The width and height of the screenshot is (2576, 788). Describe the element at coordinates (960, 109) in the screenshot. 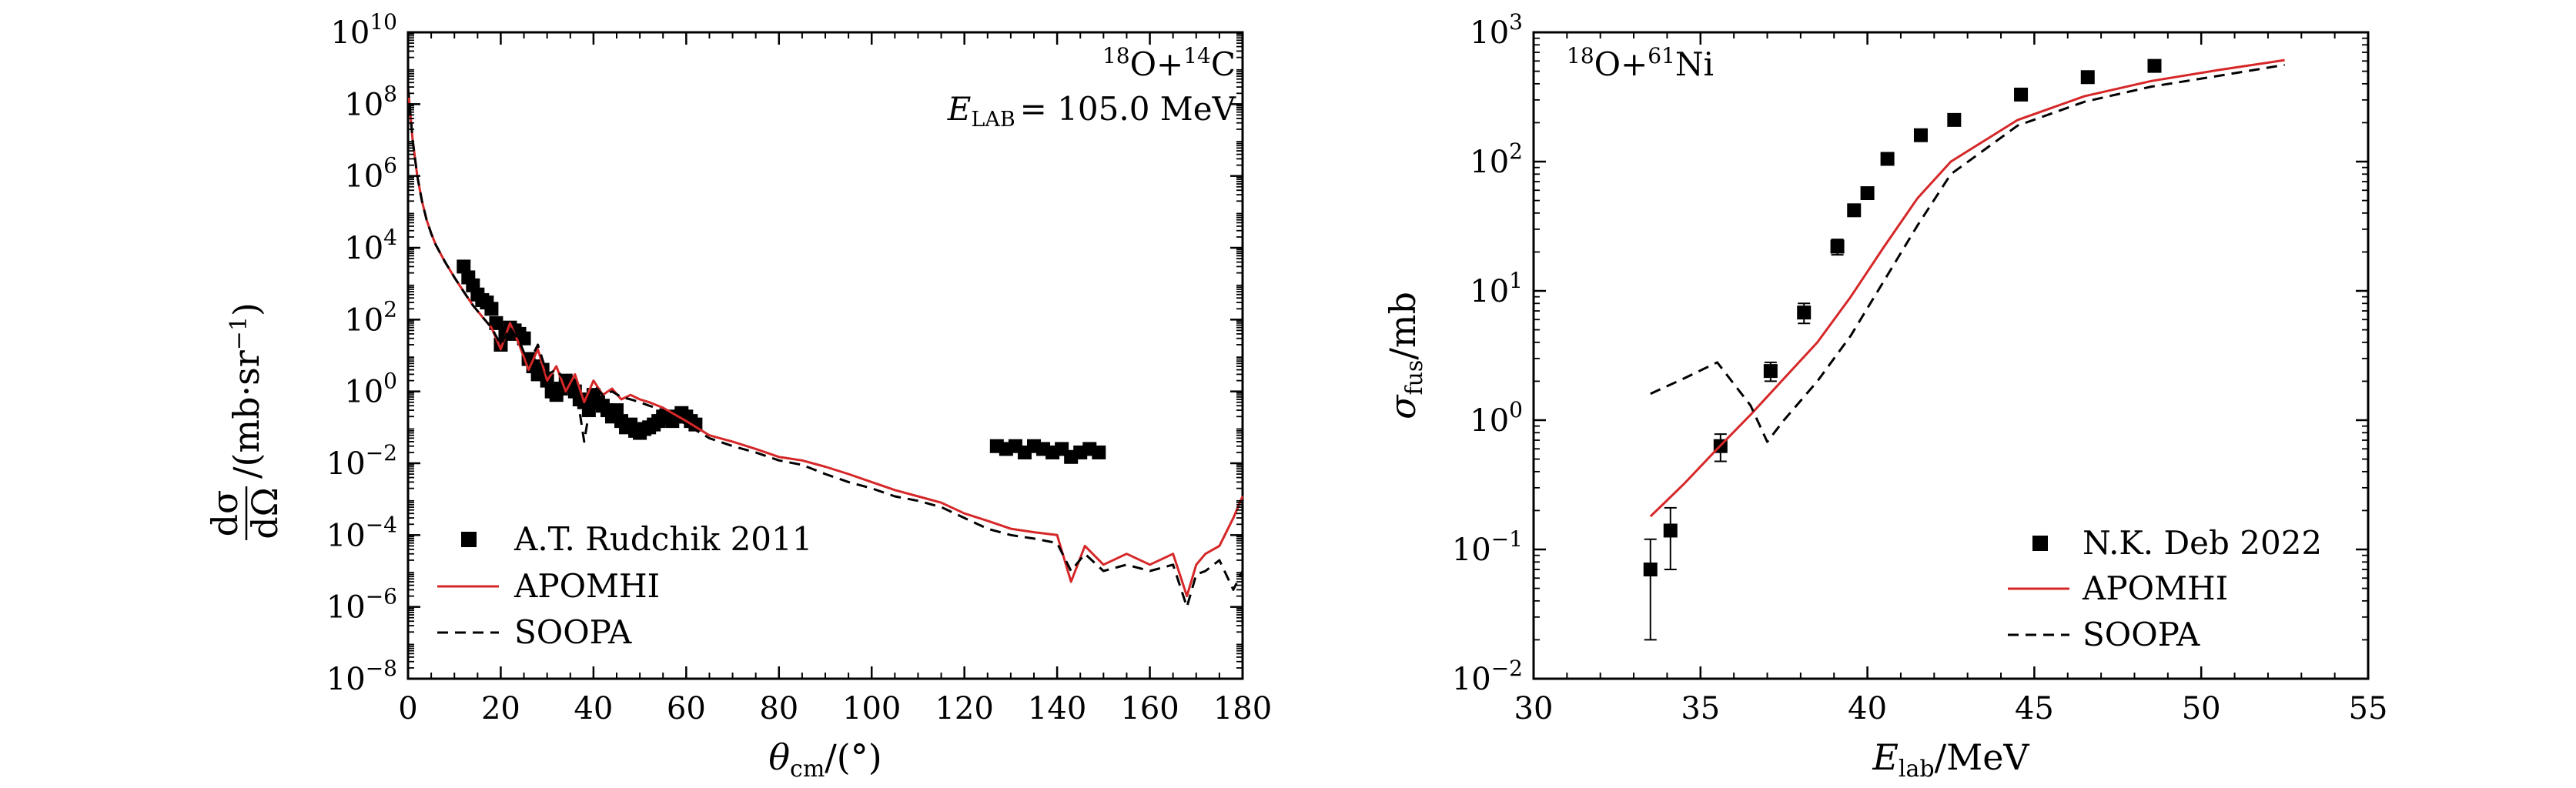

I see `energy-symbol: E` at that location.